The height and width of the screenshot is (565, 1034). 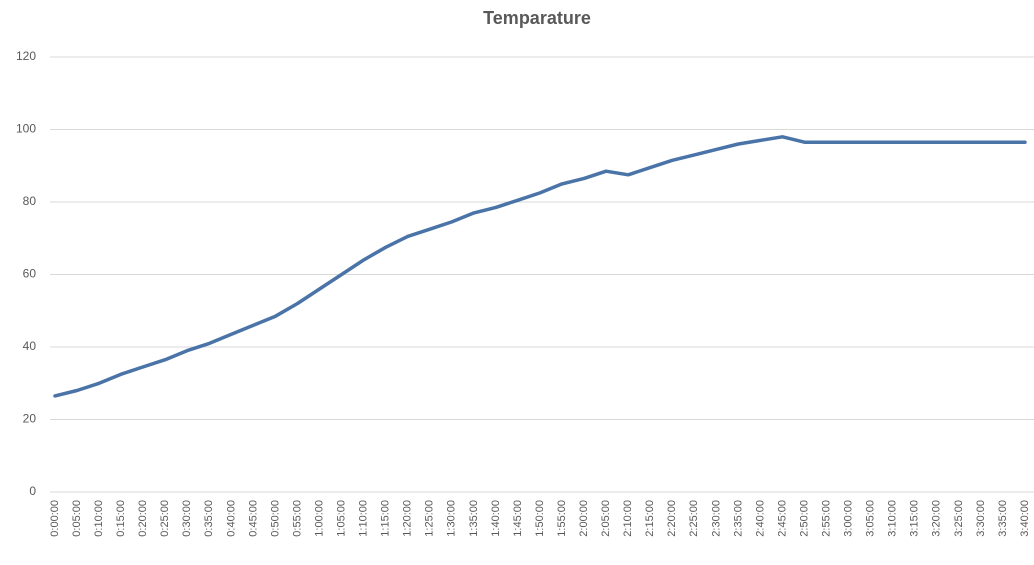 I want to click on x-tick-label: 3:40:00, so click(x=1025, y=518).